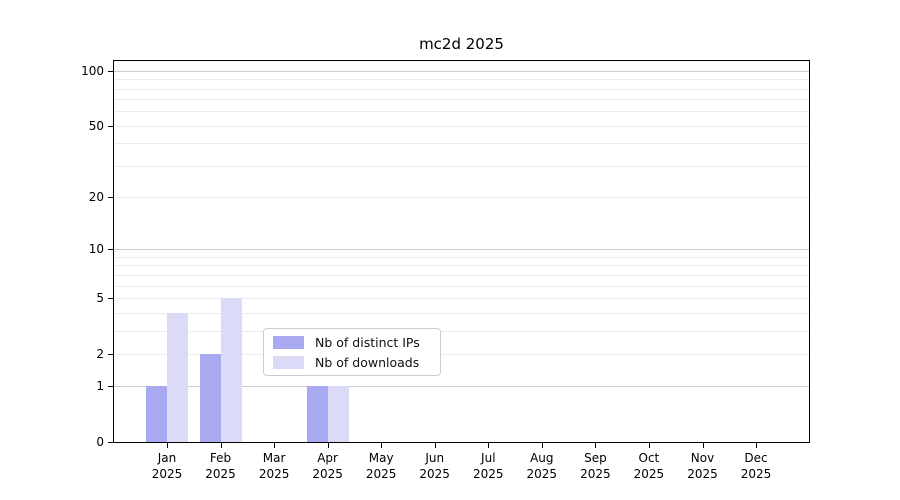 The image size is (900, 500). What do you see at coordinates (220, 466) in the screenshot?
I see `x-tick-label-feb-2025: Feb 2025` at bounding box center [220, 466].